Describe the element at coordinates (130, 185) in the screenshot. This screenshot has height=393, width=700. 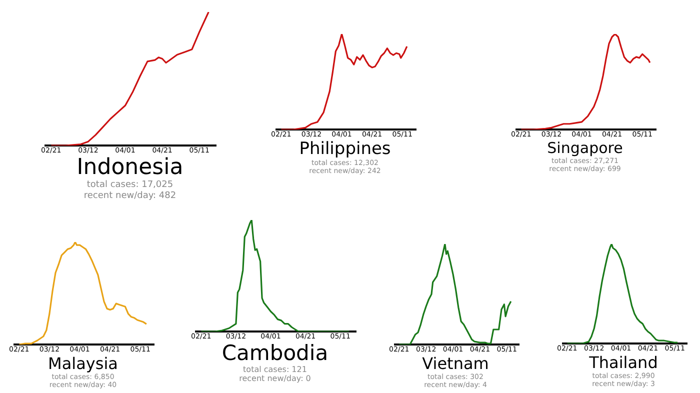
I see `text: total cases: 17,025` at that location.